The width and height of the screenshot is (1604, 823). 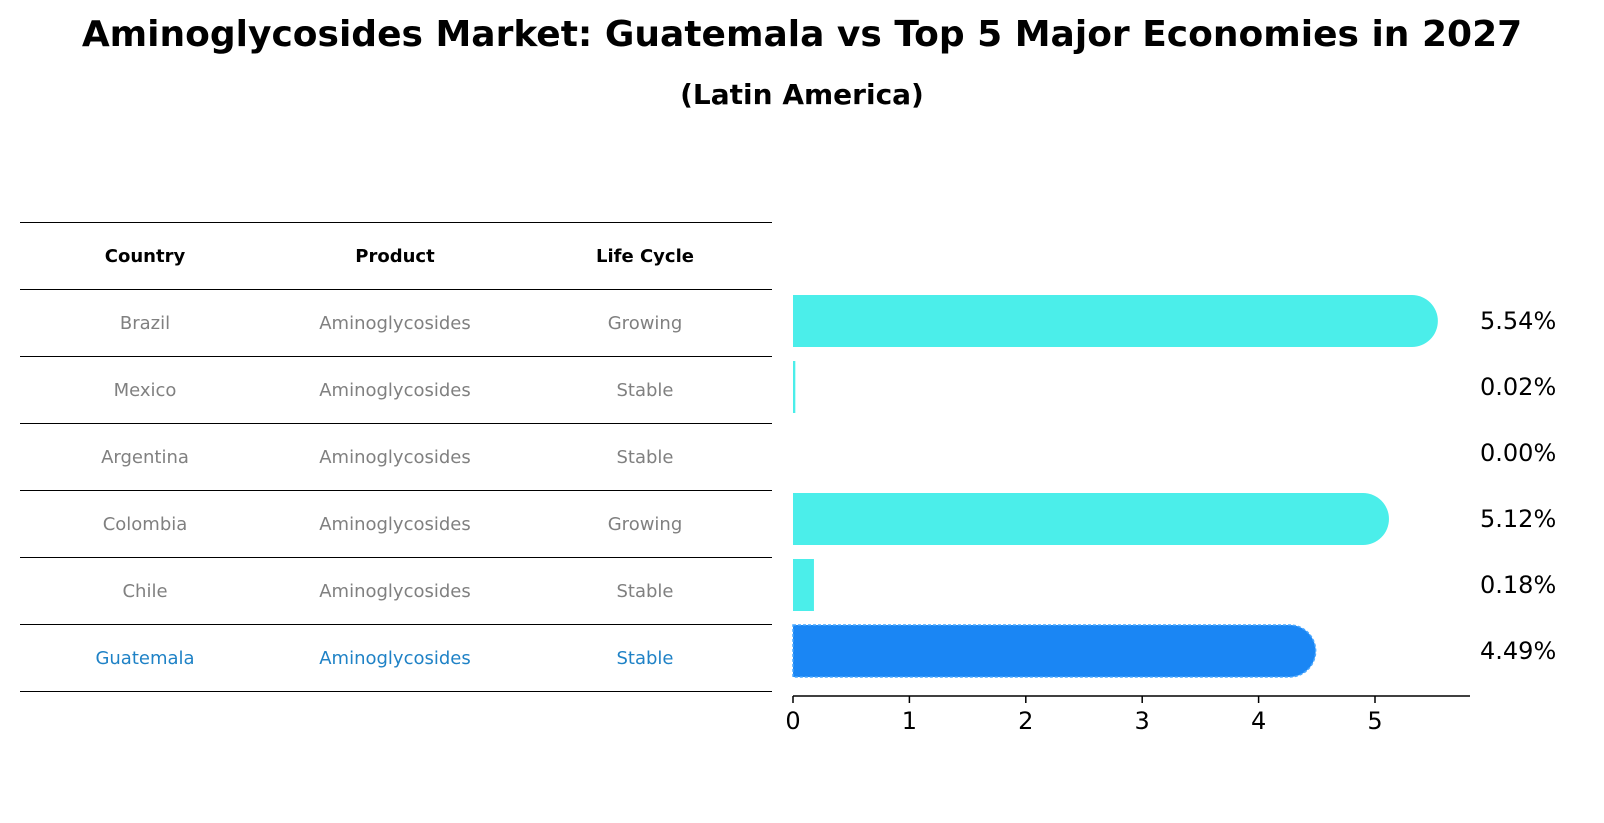 What do you see at coordinates (145, 591) in the screenshot?
I see `country-cell: Chile` at bounding box center [145, 591].